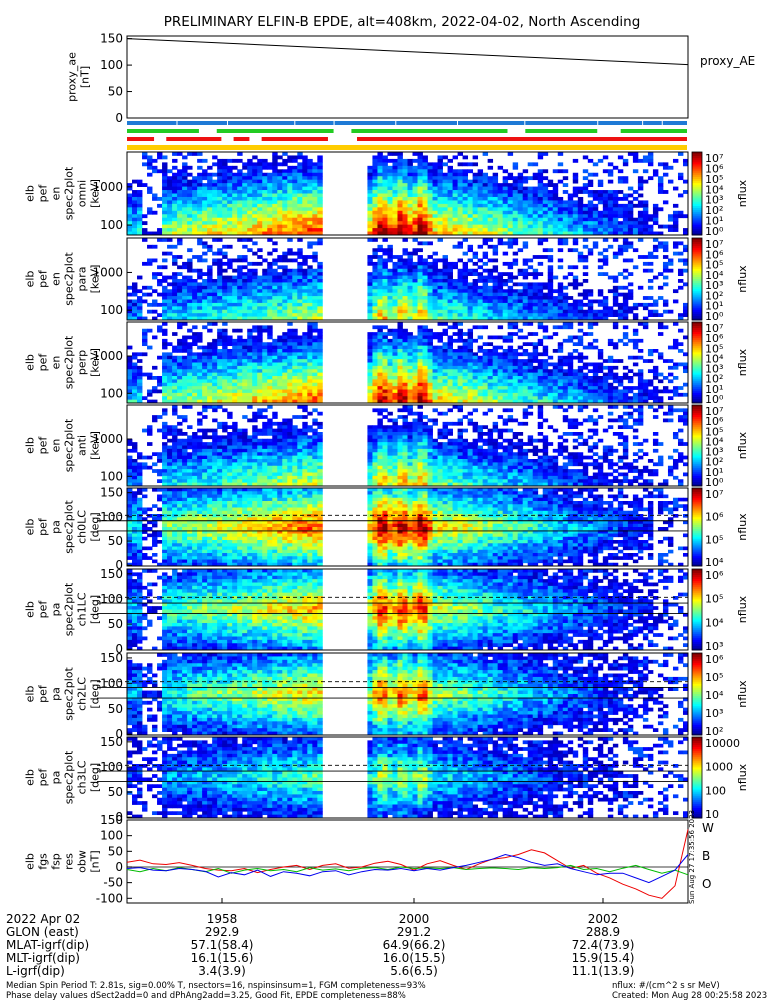  What do you see at coordinates (697, 241) in the screenshot?
I see `omni_2-colorbar-step` at bounding box center [697, 241].